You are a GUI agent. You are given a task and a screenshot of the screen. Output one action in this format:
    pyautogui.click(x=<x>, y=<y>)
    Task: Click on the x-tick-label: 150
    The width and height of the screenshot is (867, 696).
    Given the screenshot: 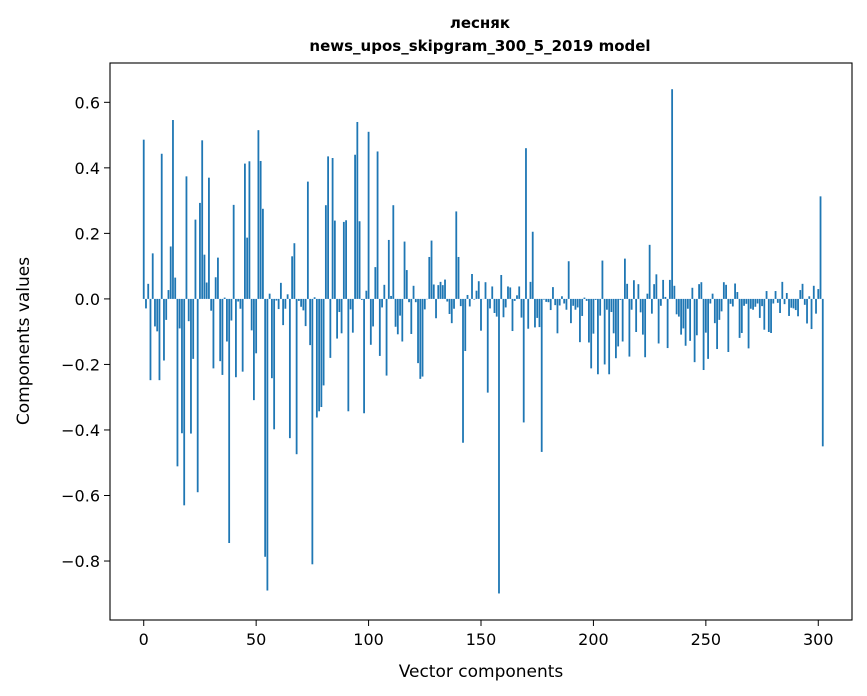 What is the action you would take?
    pyautogui.click(x=481, y=639)
    